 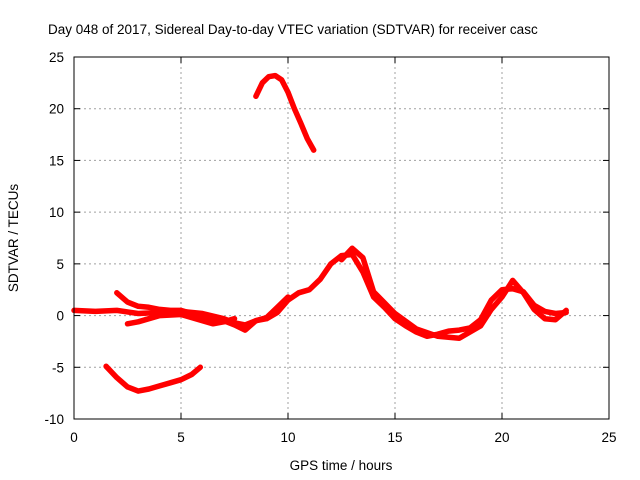 What do you see at coordinates (13, 238) in the screenshot?
I see `y-axis-label: SDTVAR / TECUs` at bounding box center [13, 238].